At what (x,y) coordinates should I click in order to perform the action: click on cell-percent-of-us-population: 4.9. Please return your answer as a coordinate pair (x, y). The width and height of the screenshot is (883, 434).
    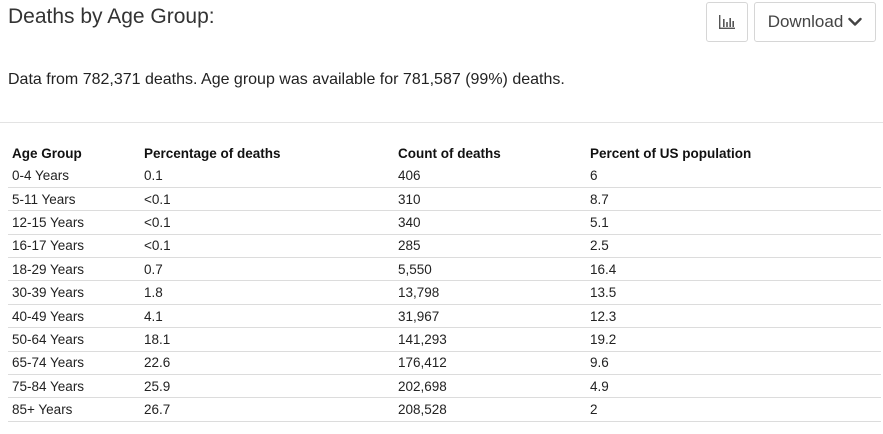
    Looking at the image, I should click on (733, 386).